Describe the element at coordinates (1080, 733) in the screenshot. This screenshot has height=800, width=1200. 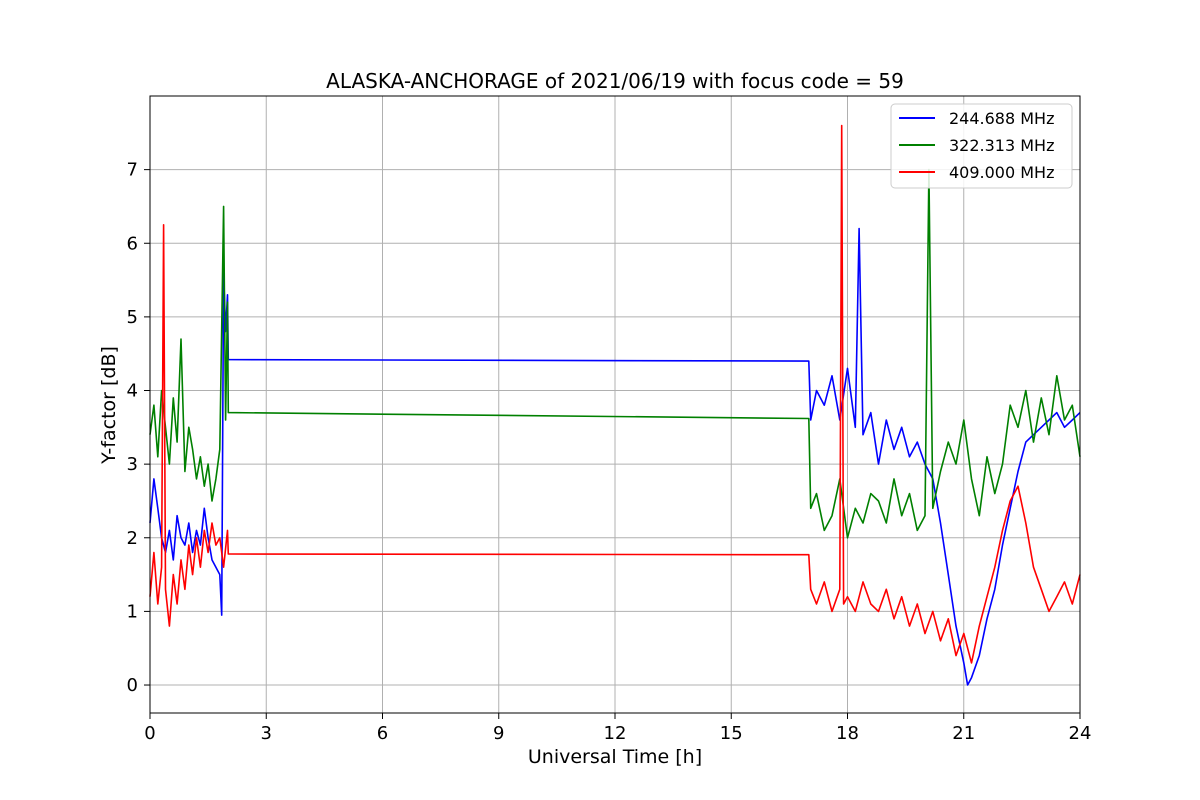
I see `x-tick-label: 24` at that location.